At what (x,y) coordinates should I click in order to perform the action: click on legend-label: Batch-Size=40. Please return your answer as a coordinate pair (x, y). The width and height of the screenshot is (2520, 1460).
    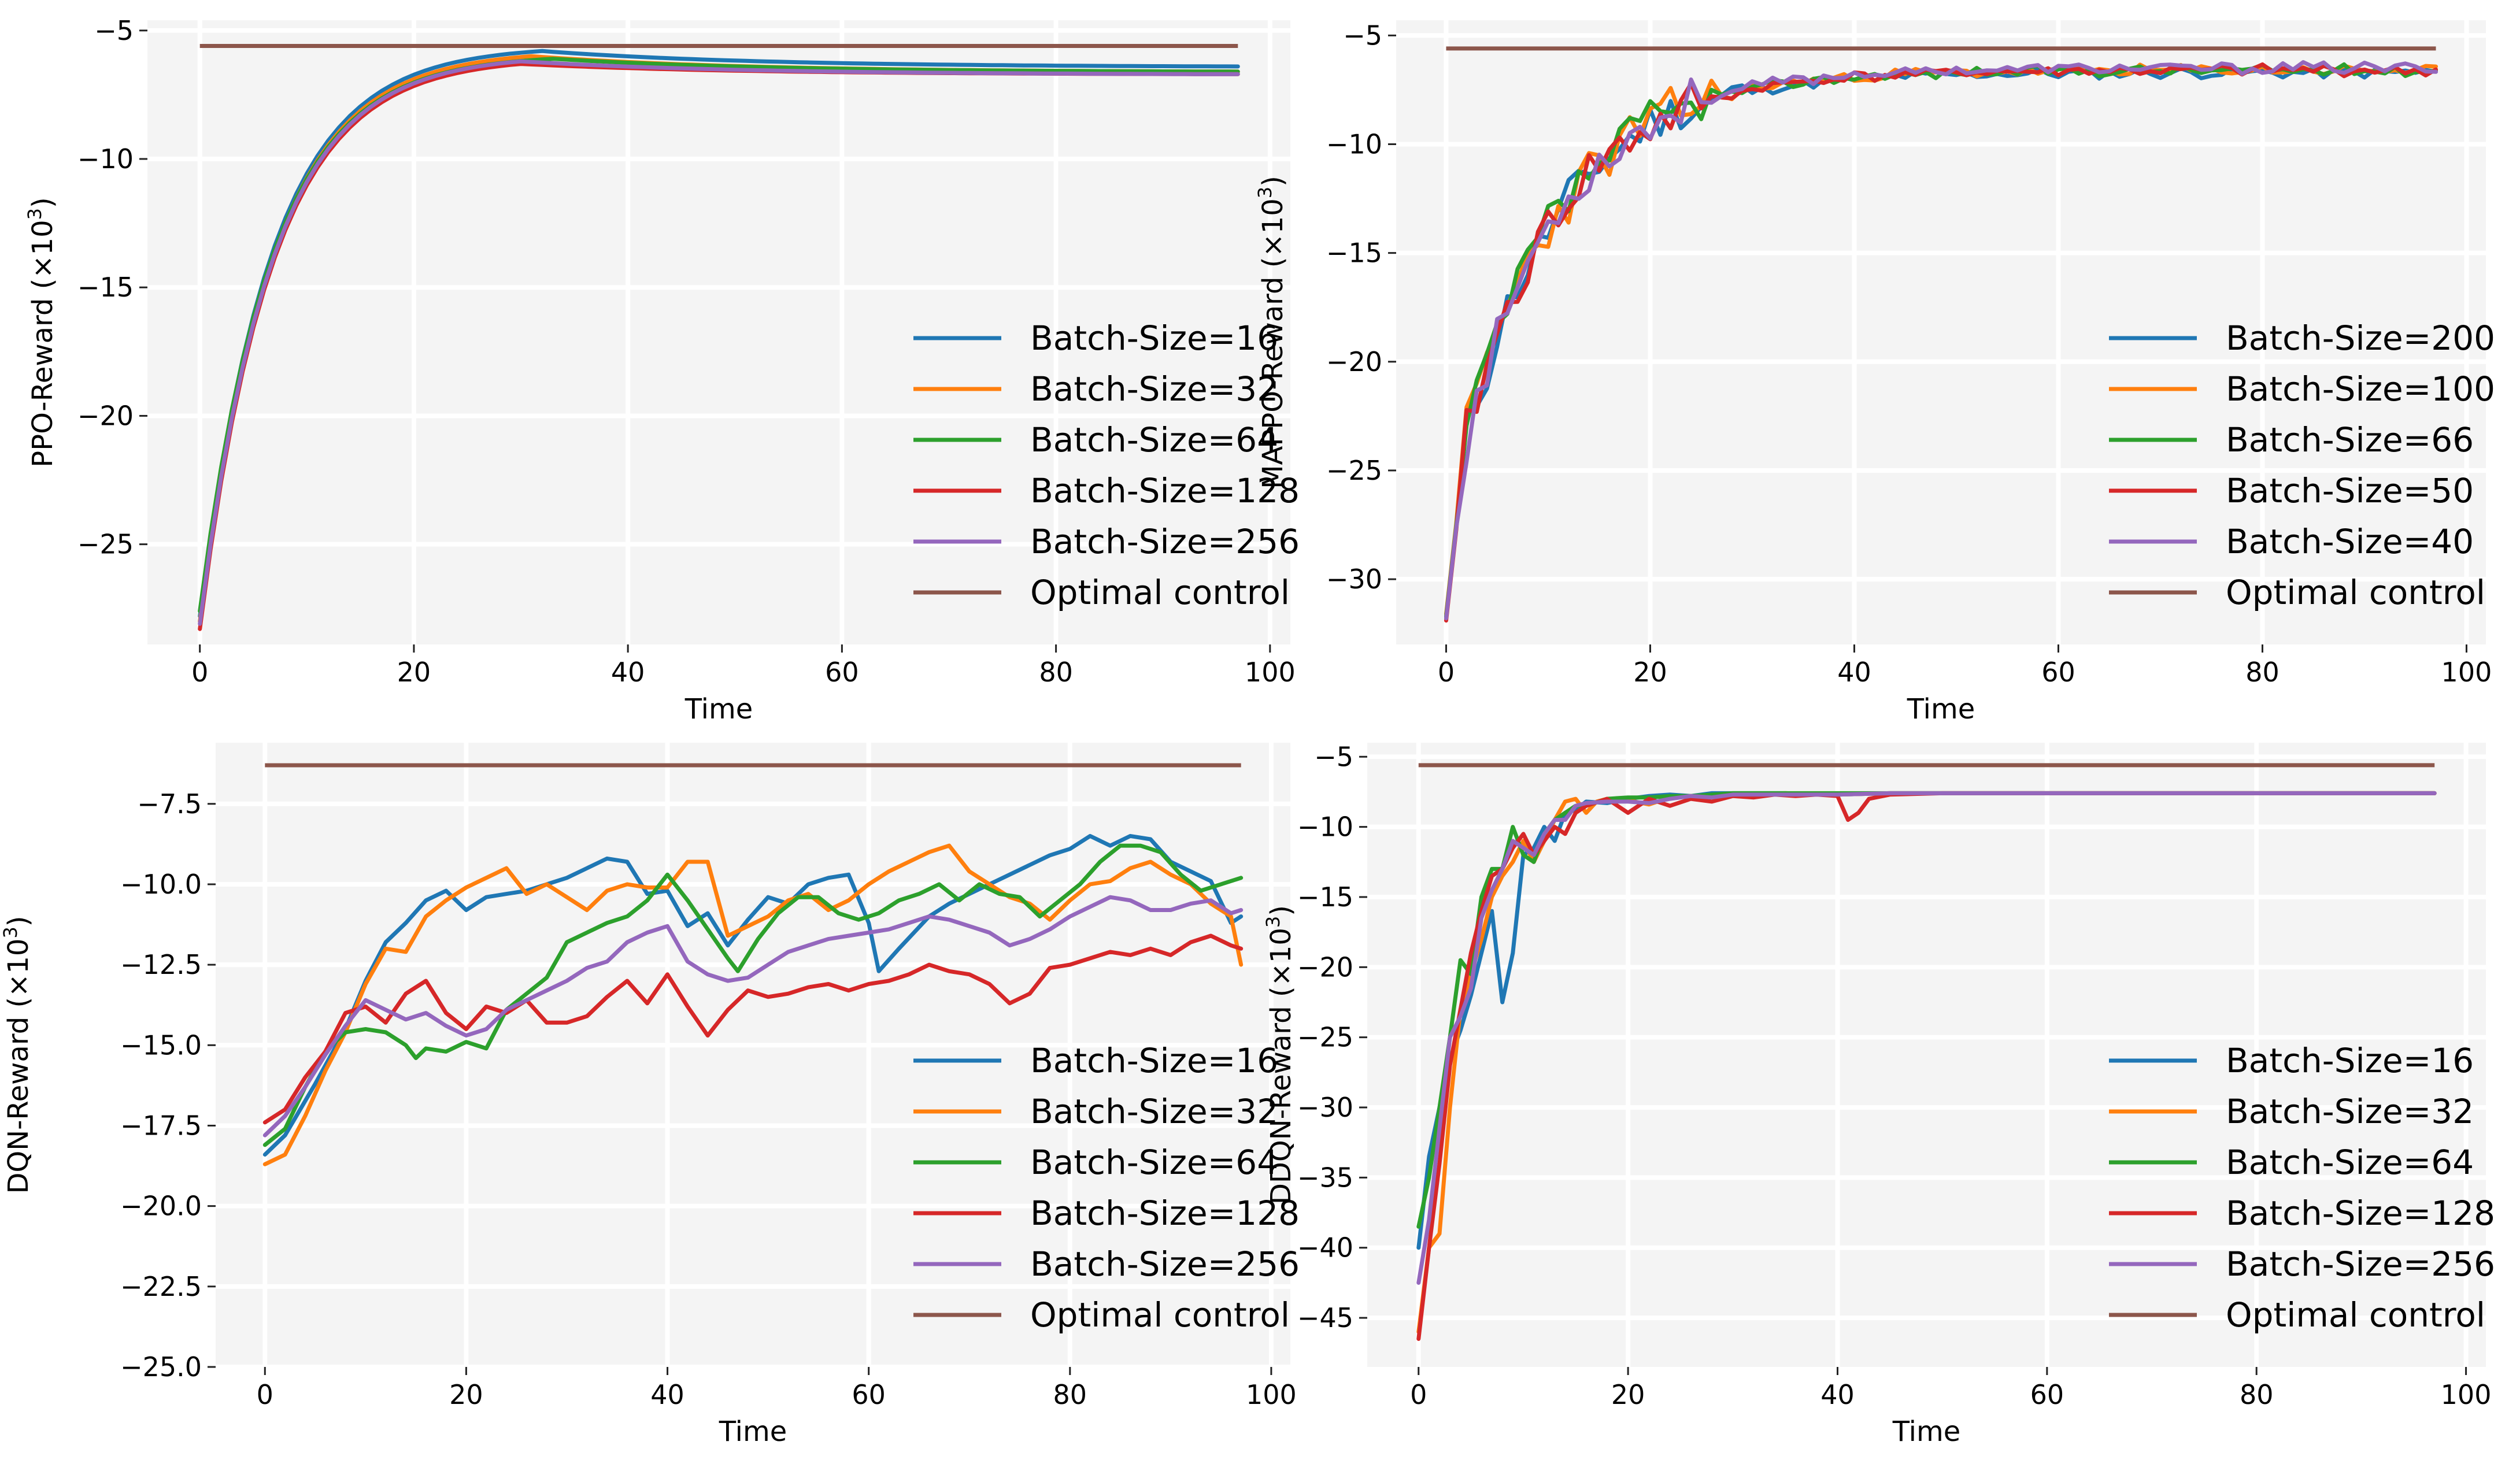
    Looking at the image, I should click on (2350, 541).